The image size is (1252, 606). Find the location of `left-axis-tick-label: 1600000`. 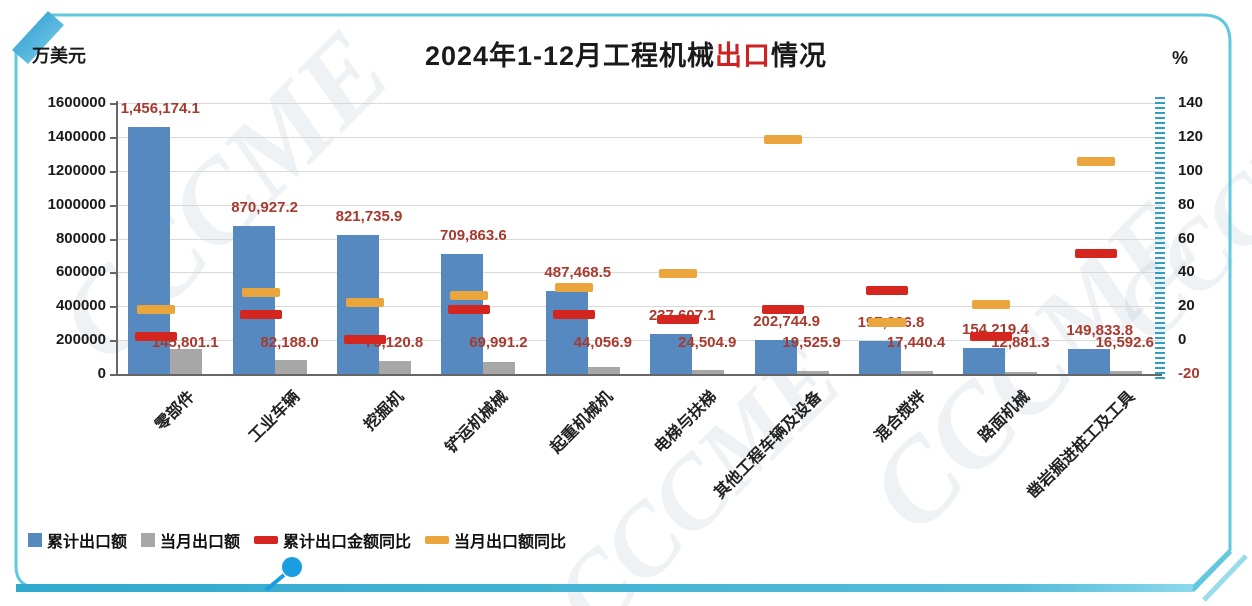

left-axis-tick-label: 1600000 is located at coordinates (76, 102).